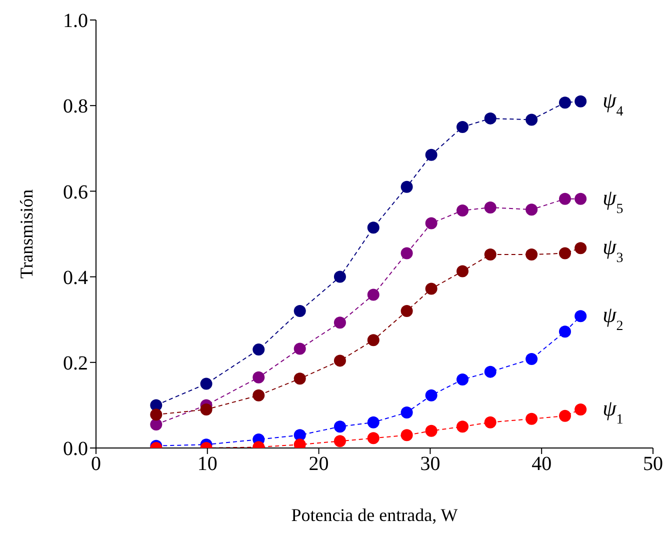  What do you see at coordinates (26, 234) in the screenshot?
I see `y-axis-title: Transmisión` at bounding box center [26, 234].